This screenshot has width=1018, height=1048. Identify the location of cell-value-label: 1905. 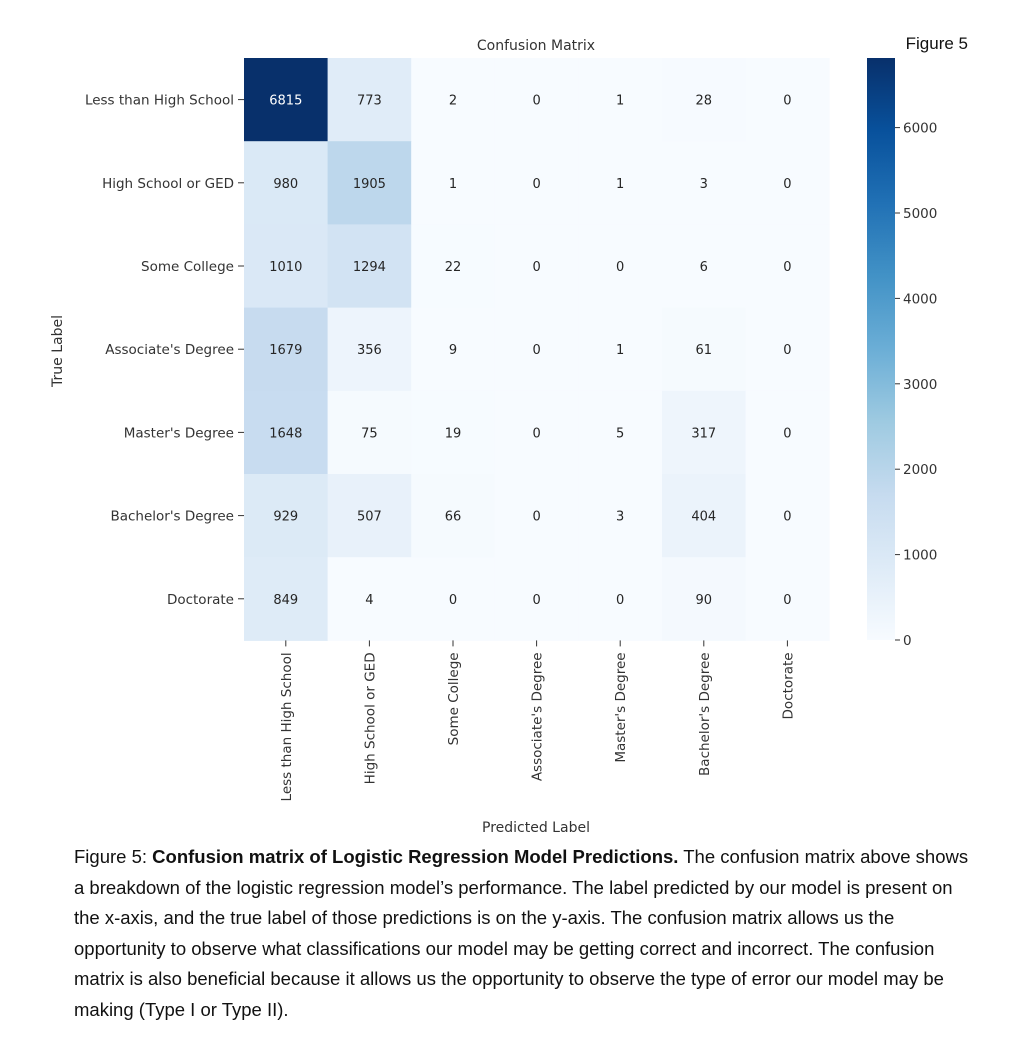
(369, 184).